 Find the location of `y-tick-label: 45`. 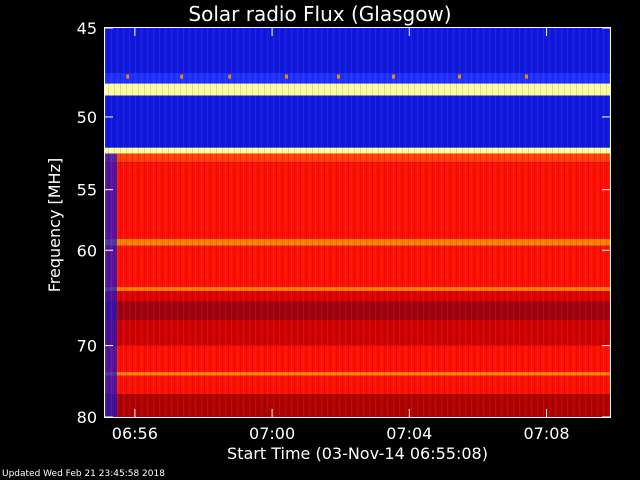

y-tick-label: 45 is located at coordinates (87, 28).